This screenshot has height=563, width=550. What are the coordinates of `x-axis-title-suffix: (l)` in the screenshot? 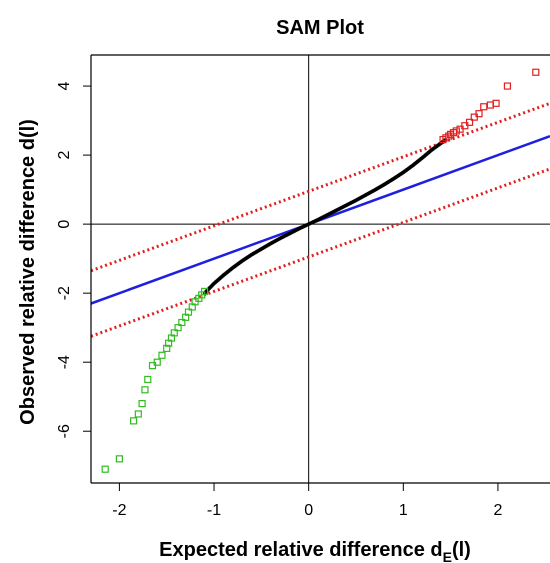 It's located at (461, 550).